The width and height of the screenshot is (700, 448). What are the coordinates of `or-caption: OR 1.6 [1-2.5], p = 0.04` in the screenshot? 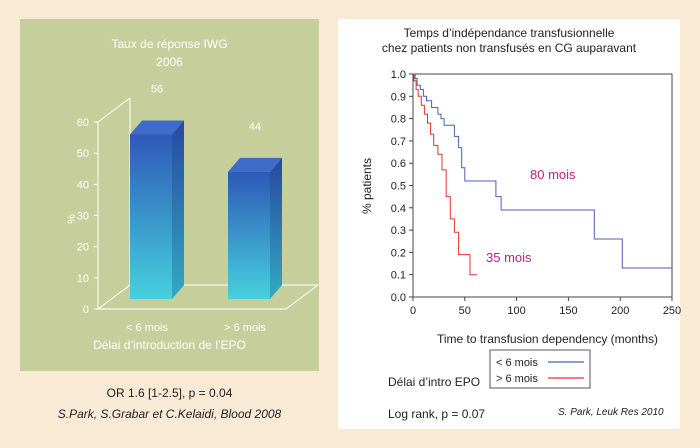 It's located at (169, 393).